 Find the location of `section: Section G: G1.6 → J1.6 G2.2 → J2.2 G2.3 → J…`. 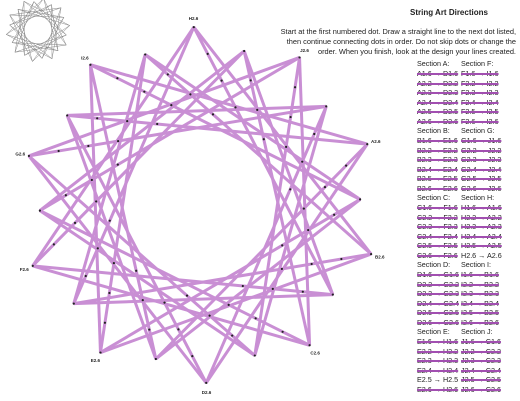

section: Section G: G1.6 → J1.6 G2.2 → J2.2 G2.3 → J… is located at coordinates (489, 159).